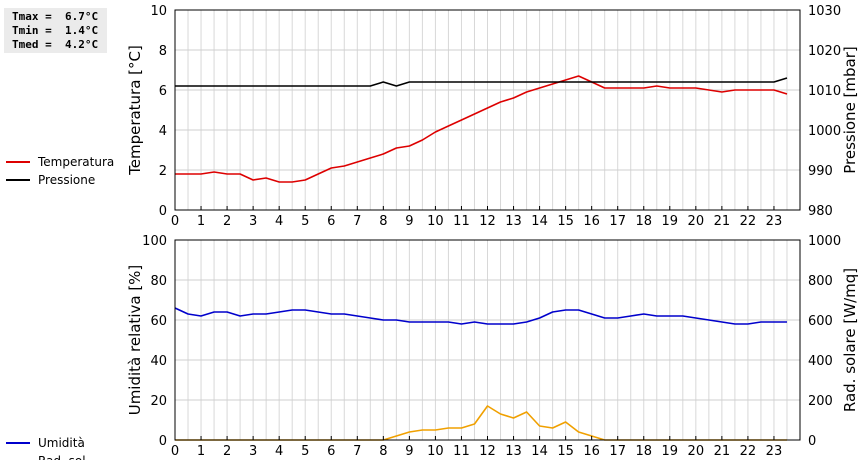 Image resolution: width=860 pixels, height=460 pixels. Describe the element at coordinates (163, 51) in the screenshot. I see `left-y-tick-label: 8` at that location.